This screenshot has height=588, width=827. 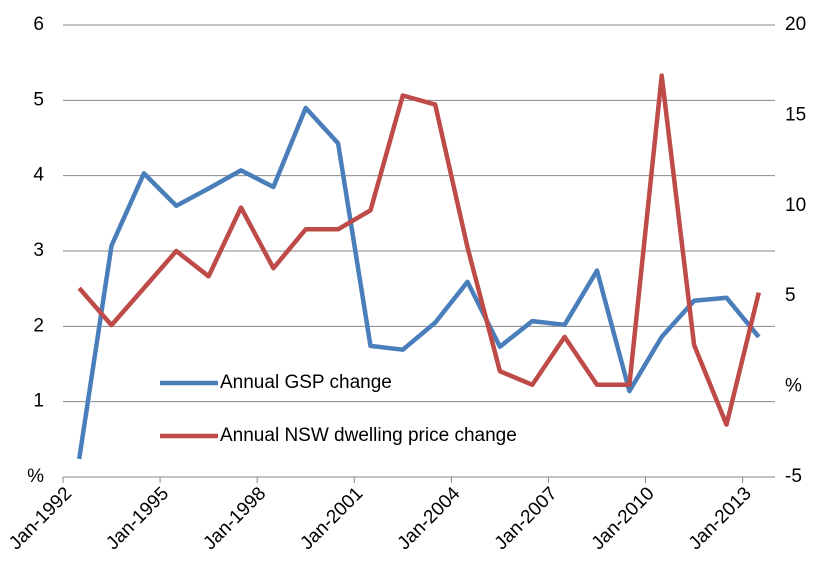 I want to click on x-tick-label: Jan-1998, so click(x=234, y=518).